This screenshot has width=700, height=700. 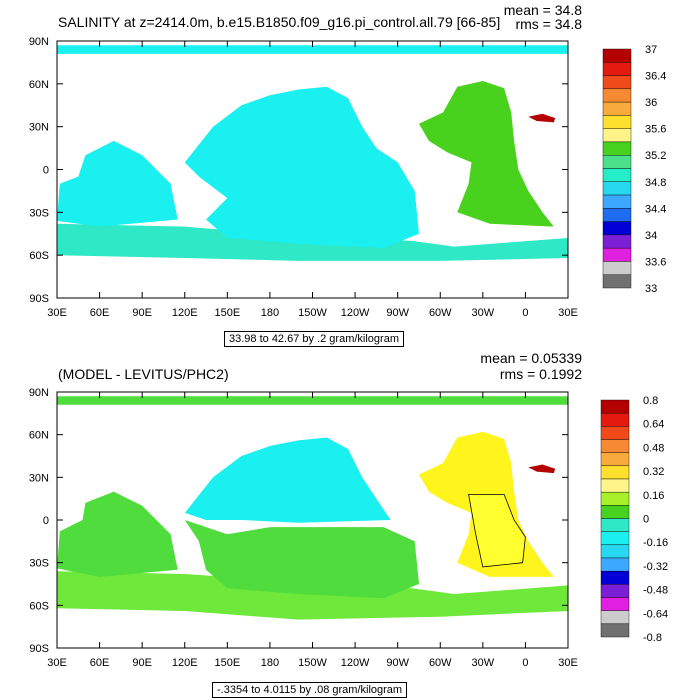 What do you see at coordinates (655, 591) in the screenshot?
I see `panel2-colorbar-label: -0.48` at bounding box center [655, 591].